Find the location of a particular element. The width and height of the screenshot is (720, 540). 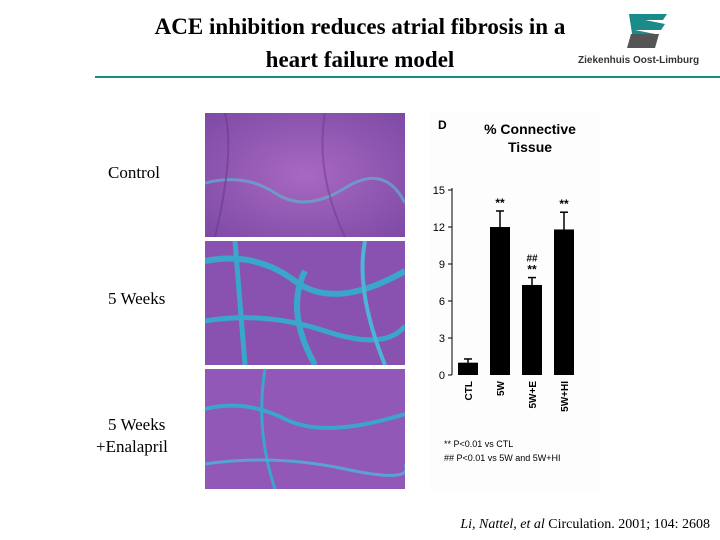

title-line-2: heart failure model is located at coordinates (360, 59).